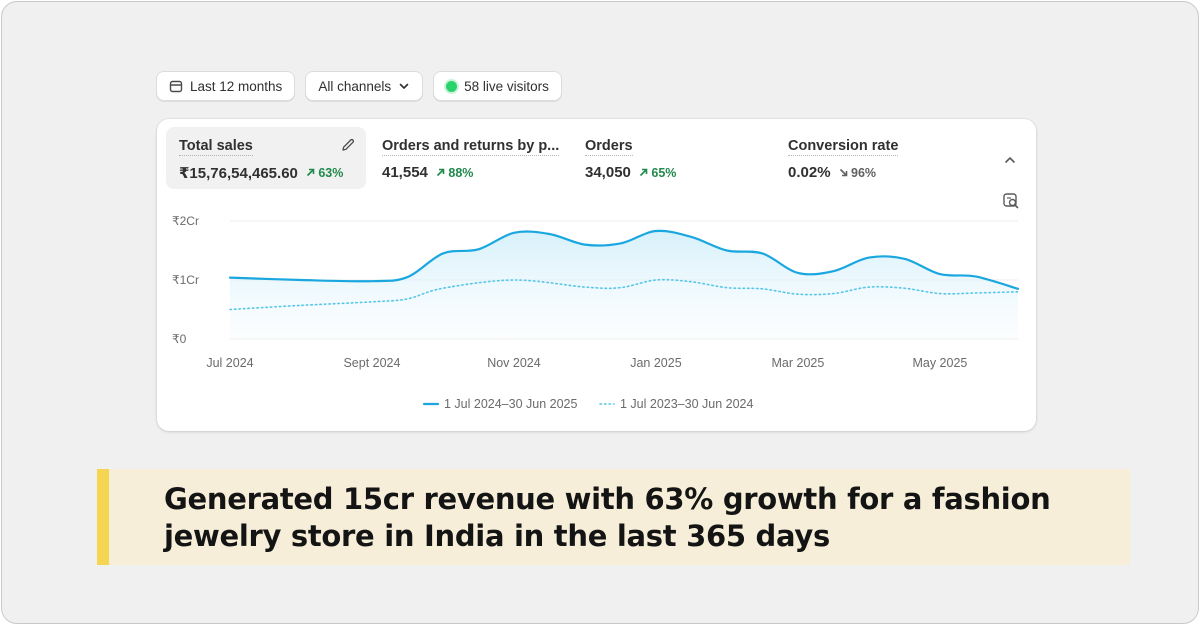 This screenshot has height=625, width=1200. Describe the element at coordinates (686, 404) in the screenshot. I see `legend-label: 1 Jul 2023–30 Jun 2024` at that location.